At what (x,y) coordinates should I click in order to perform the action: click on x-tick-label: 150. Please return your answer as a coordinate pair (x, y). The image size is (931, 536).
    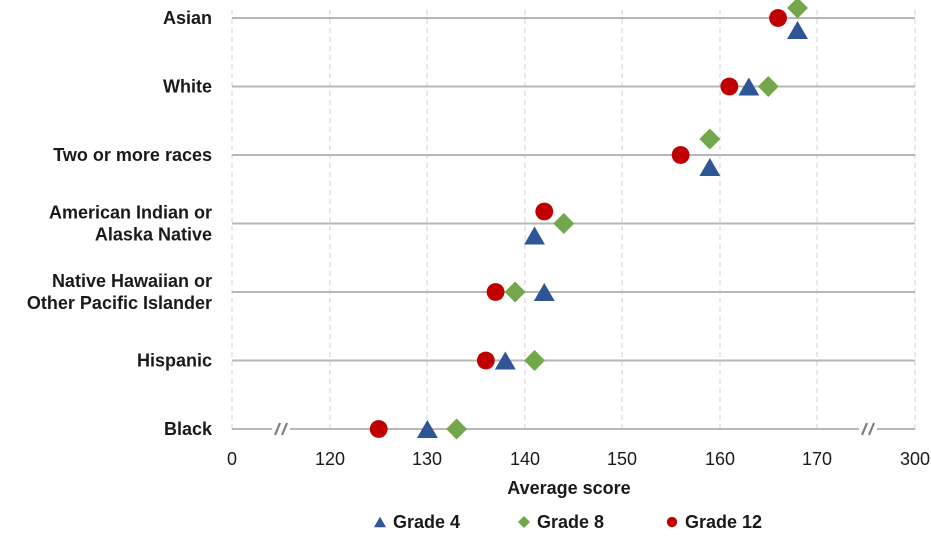
    Looking at the image, I should click on (622, 459).